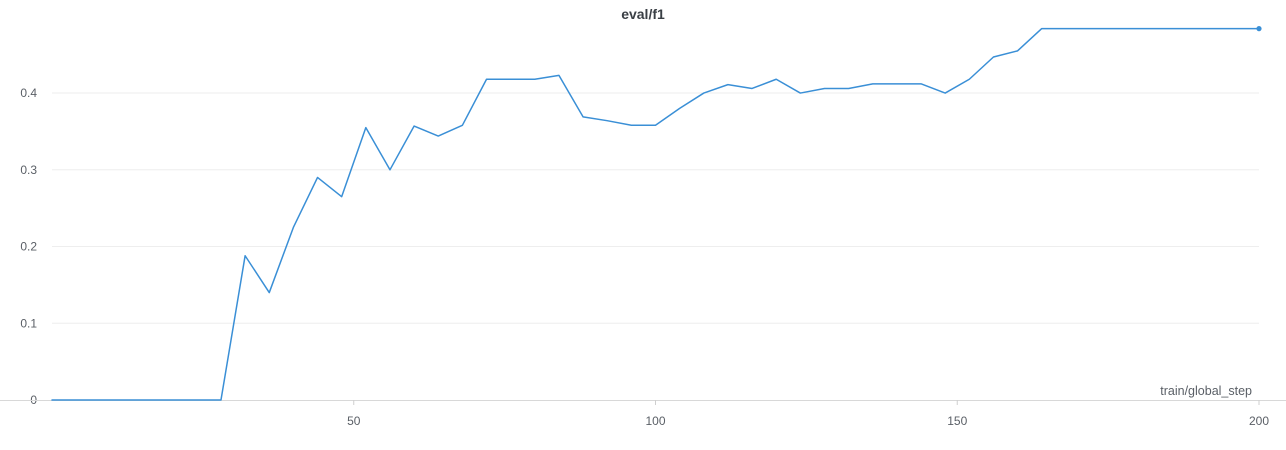 Image resolution: width=1286 pixels, height=450 pixels. What do you see at coordinates (28, 170) in the screenshot?
I see `y-tick-label: 0.3` at bounding box center [28, 170].